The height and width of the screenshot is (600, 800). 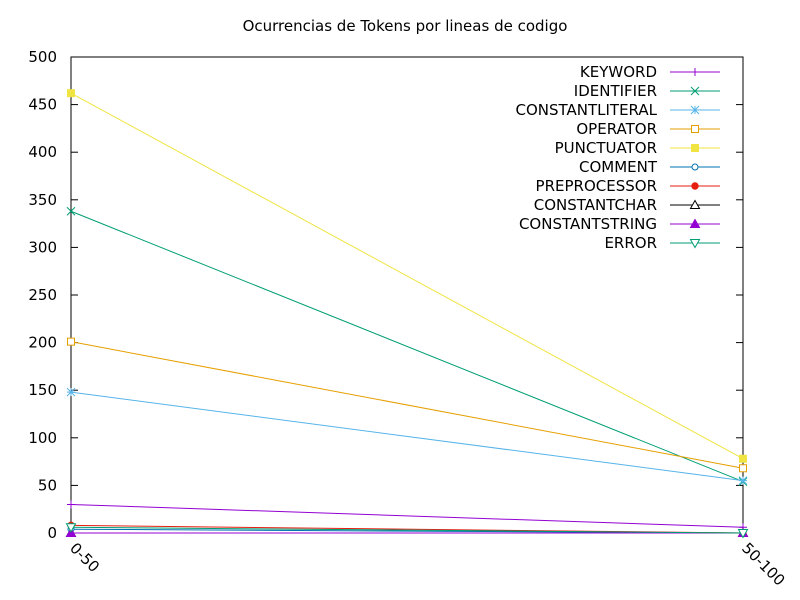 I want to click on legend-entry: CONSTANTSTRING, so click(x=619, y=224).